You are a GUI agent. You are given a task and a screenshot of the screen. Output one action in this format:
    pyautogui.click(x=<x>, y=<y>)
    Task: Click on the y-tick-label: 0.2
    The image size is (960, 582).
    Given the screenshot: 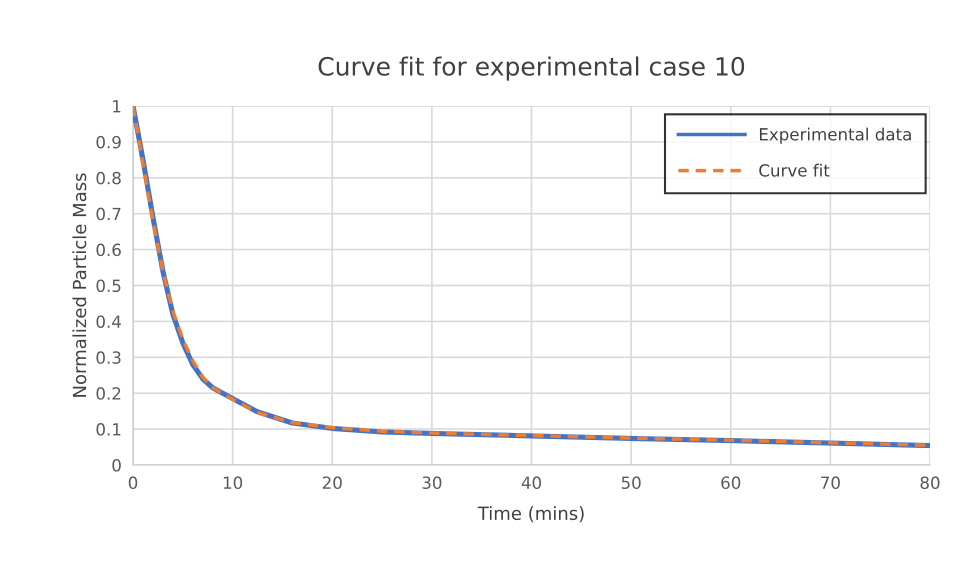 What is the action you would take?
    pyautogui.click(x=108, y=393)
    